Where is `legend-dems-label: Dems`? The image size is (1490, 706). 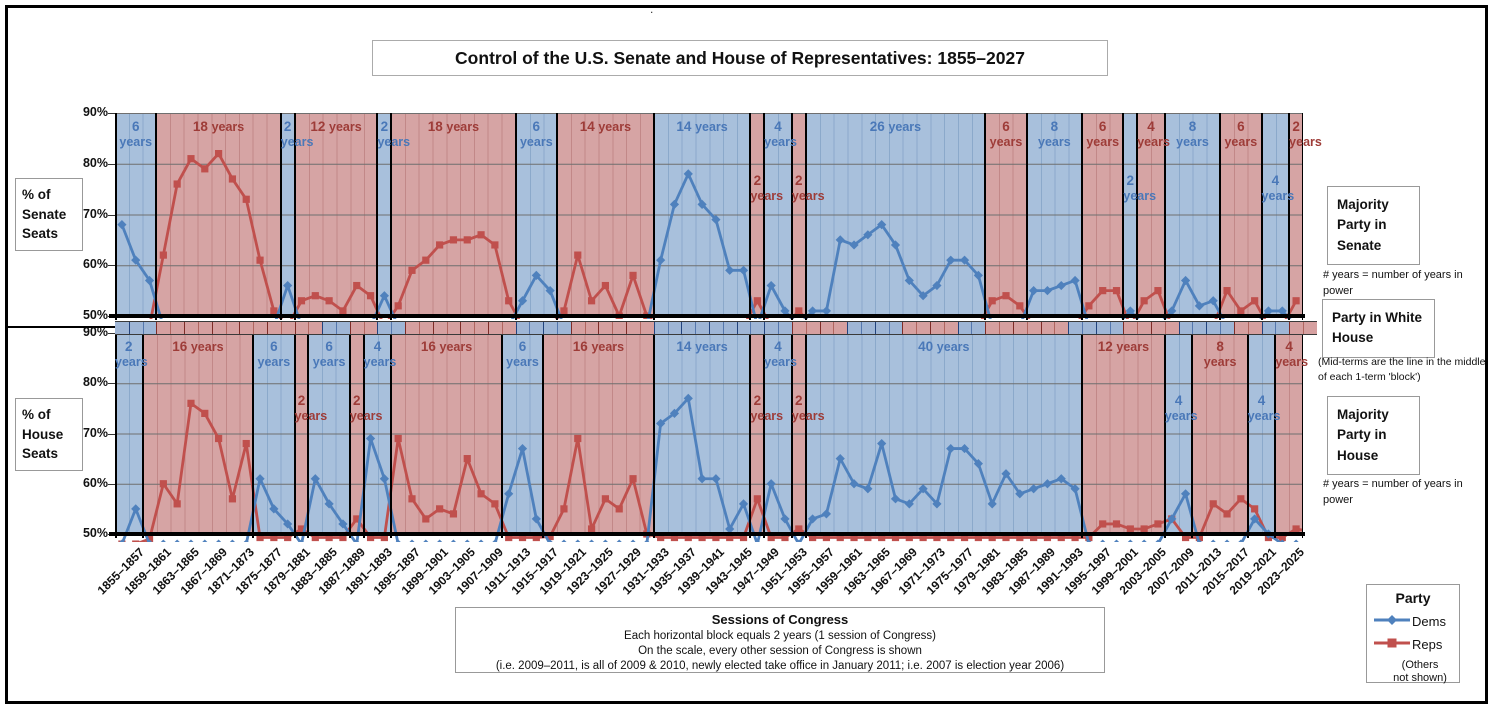
legend-dems-label: Dems is located at coordinates (1429, 621).